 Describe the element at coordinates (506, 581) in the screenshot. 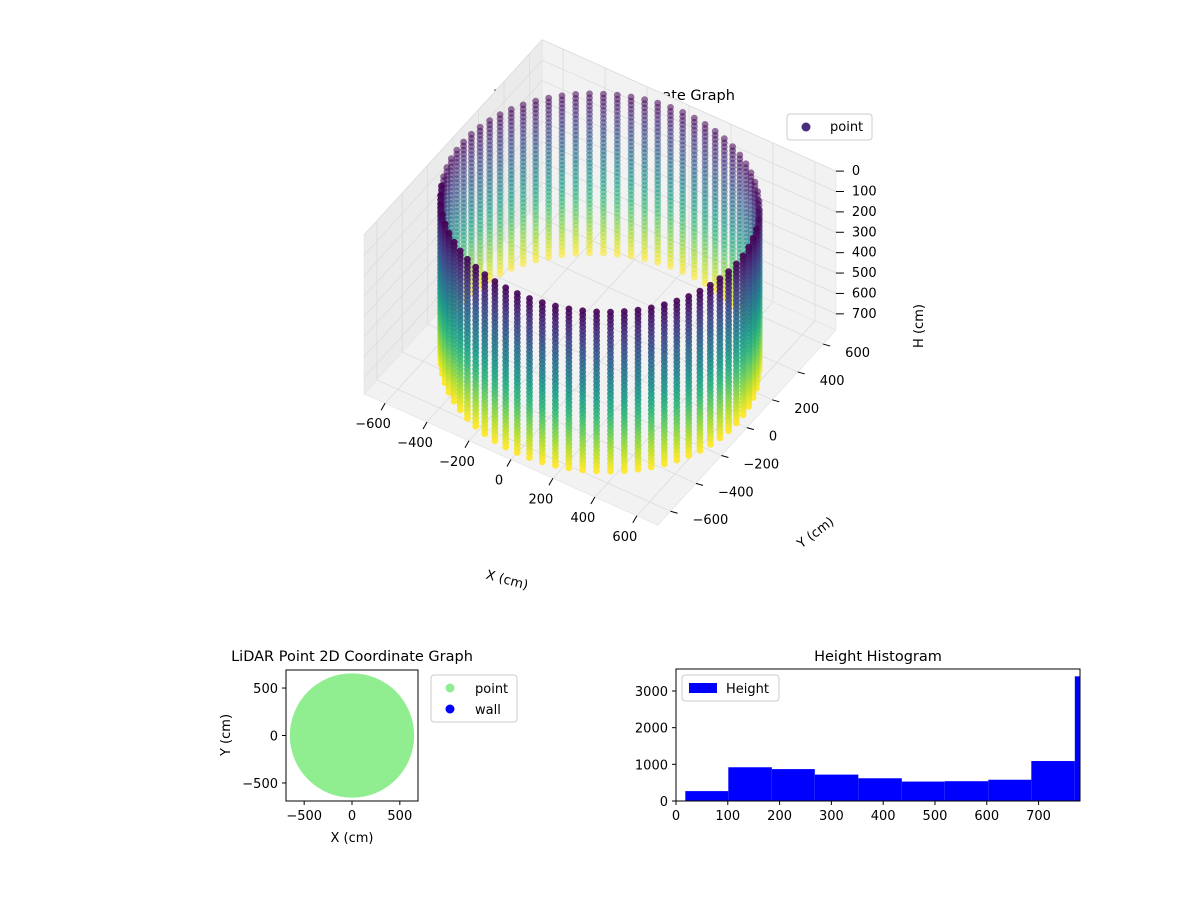

I see `x-axis-label: X (cm)` at that location.